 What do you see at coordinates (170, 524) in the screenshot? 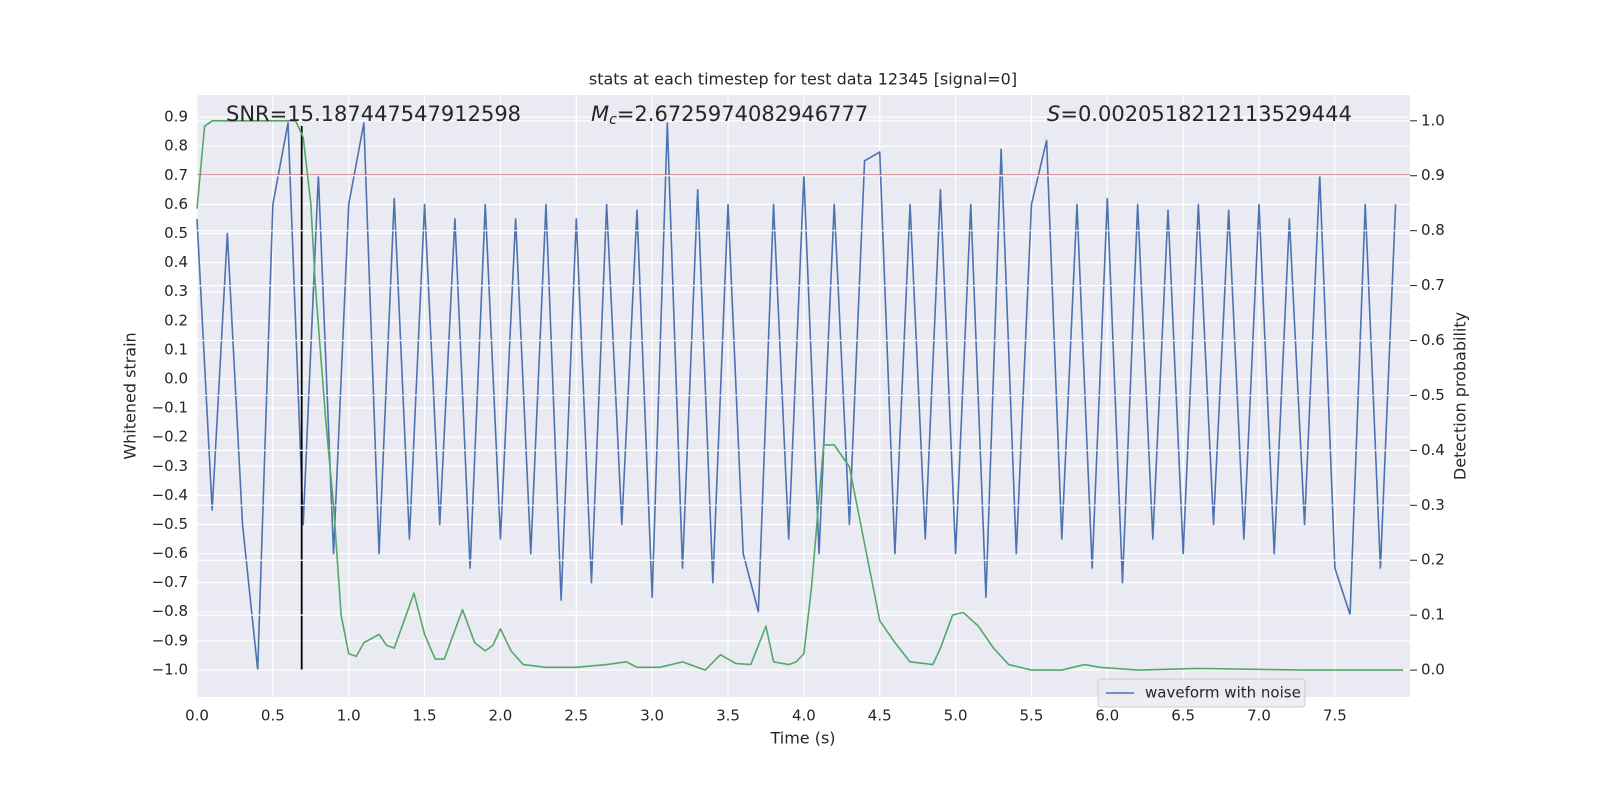
I see `y-tick-label: −0.5` at bounding box center [170, 524].